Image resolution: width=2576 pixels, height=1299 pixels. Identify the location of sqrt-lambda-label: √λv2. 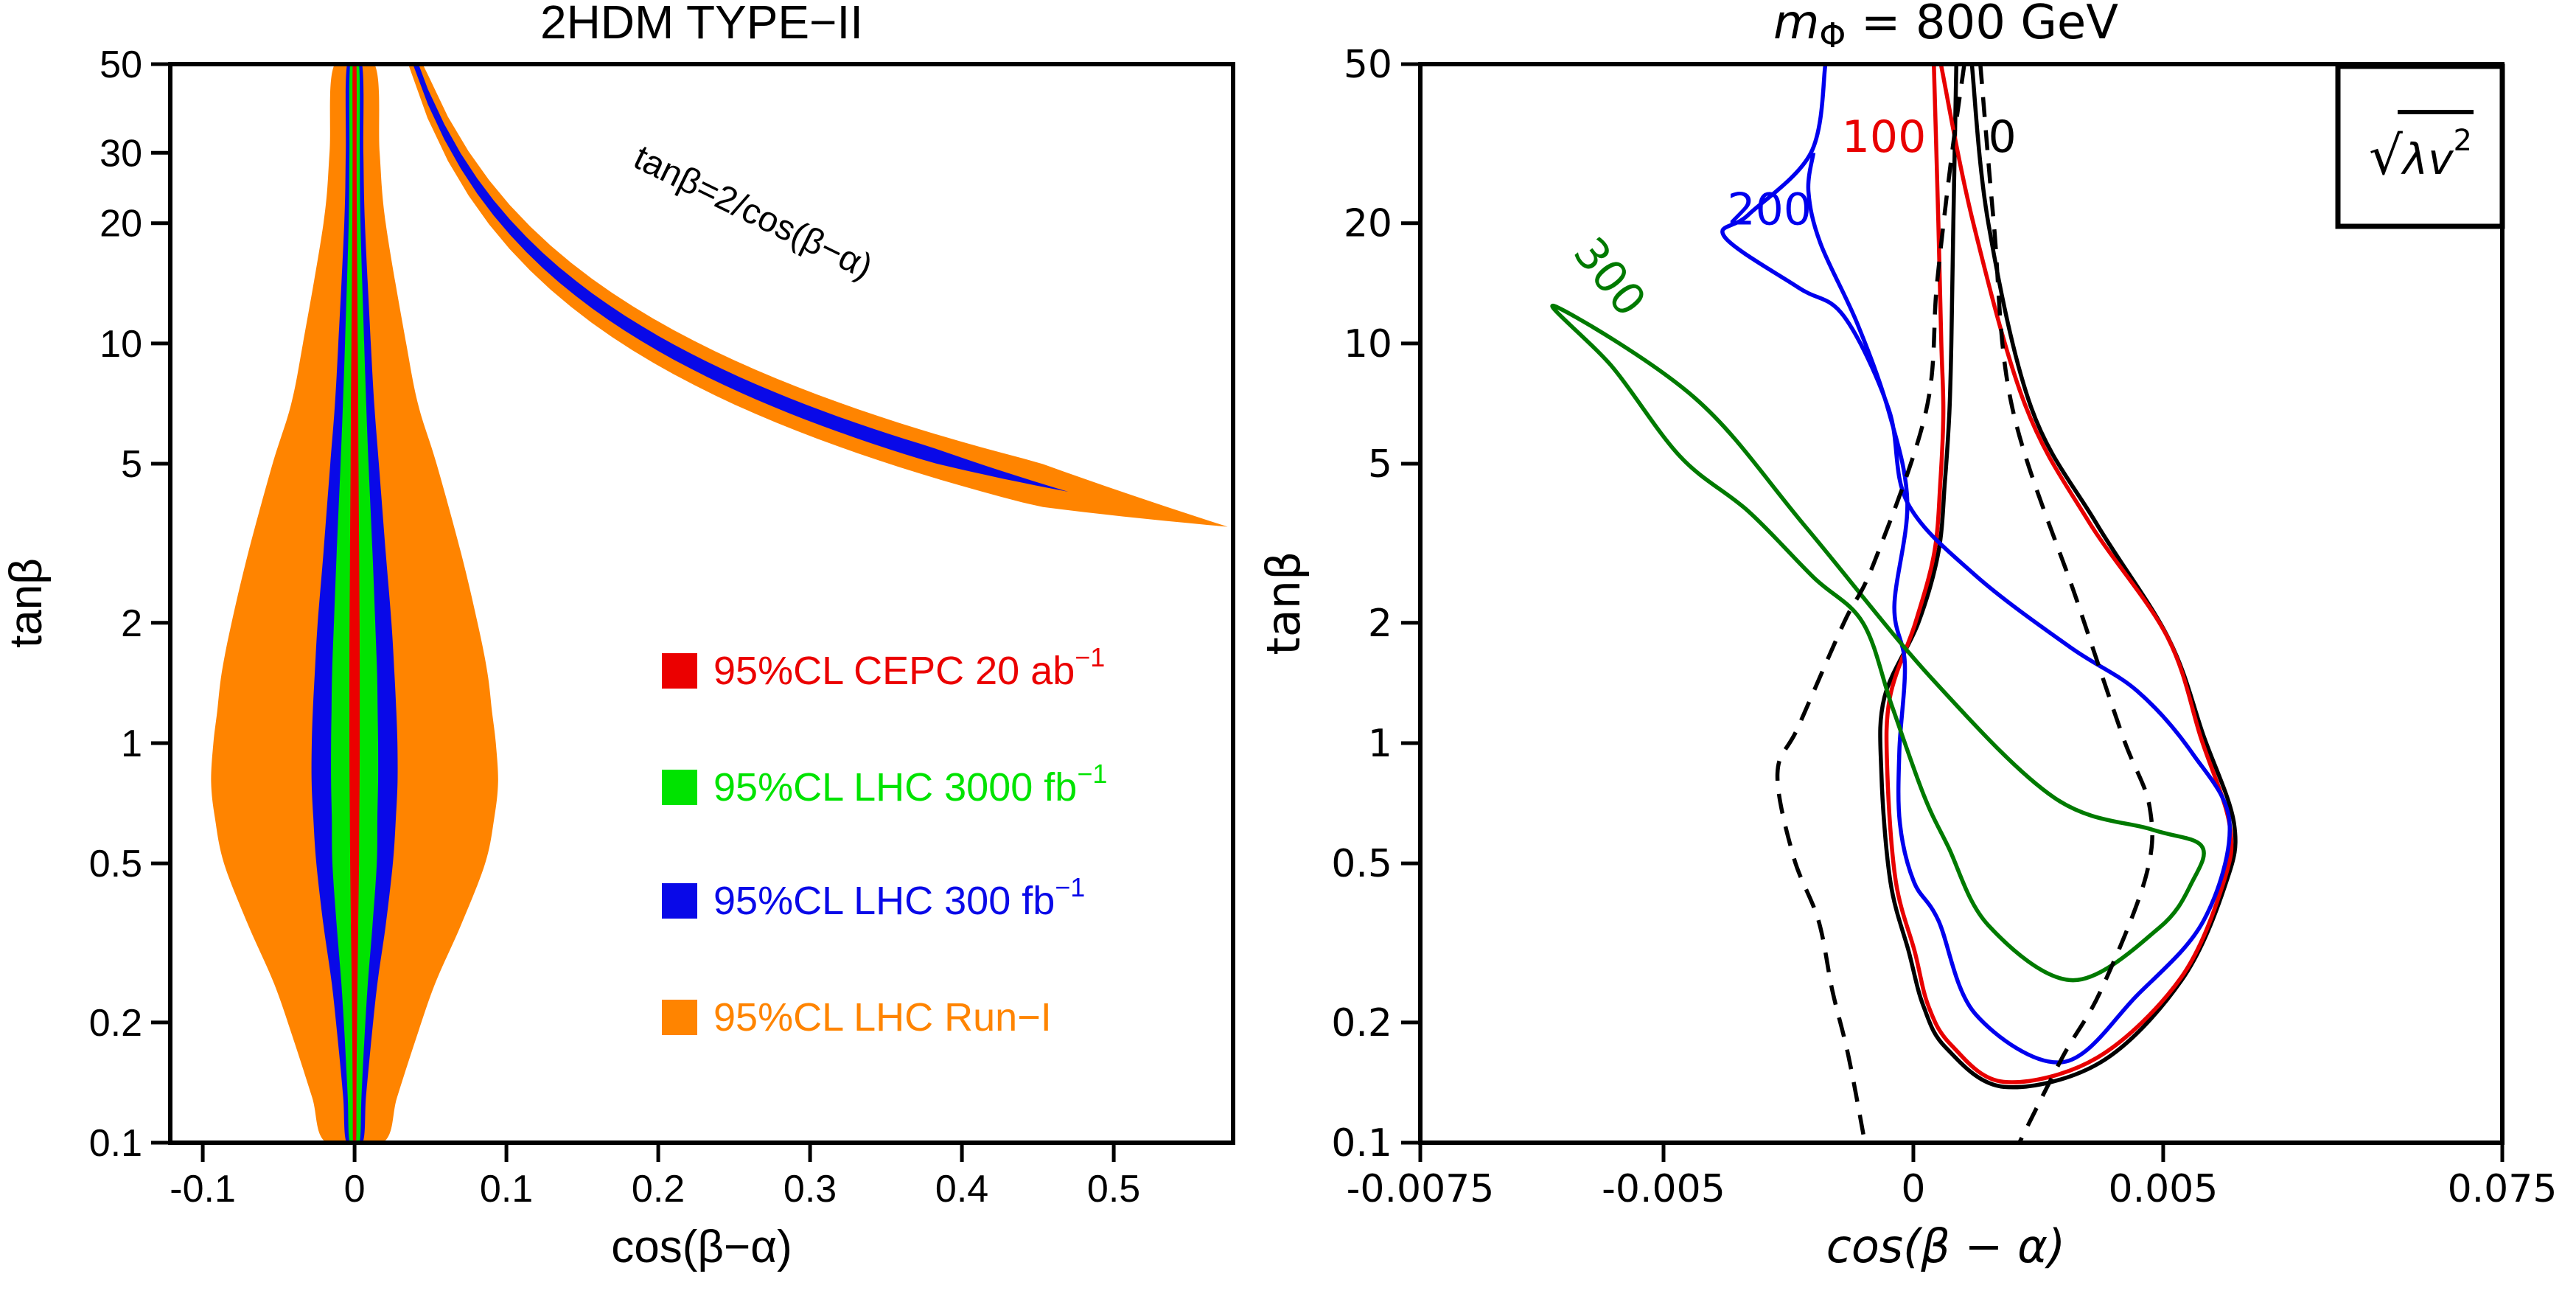
(2420, 155).